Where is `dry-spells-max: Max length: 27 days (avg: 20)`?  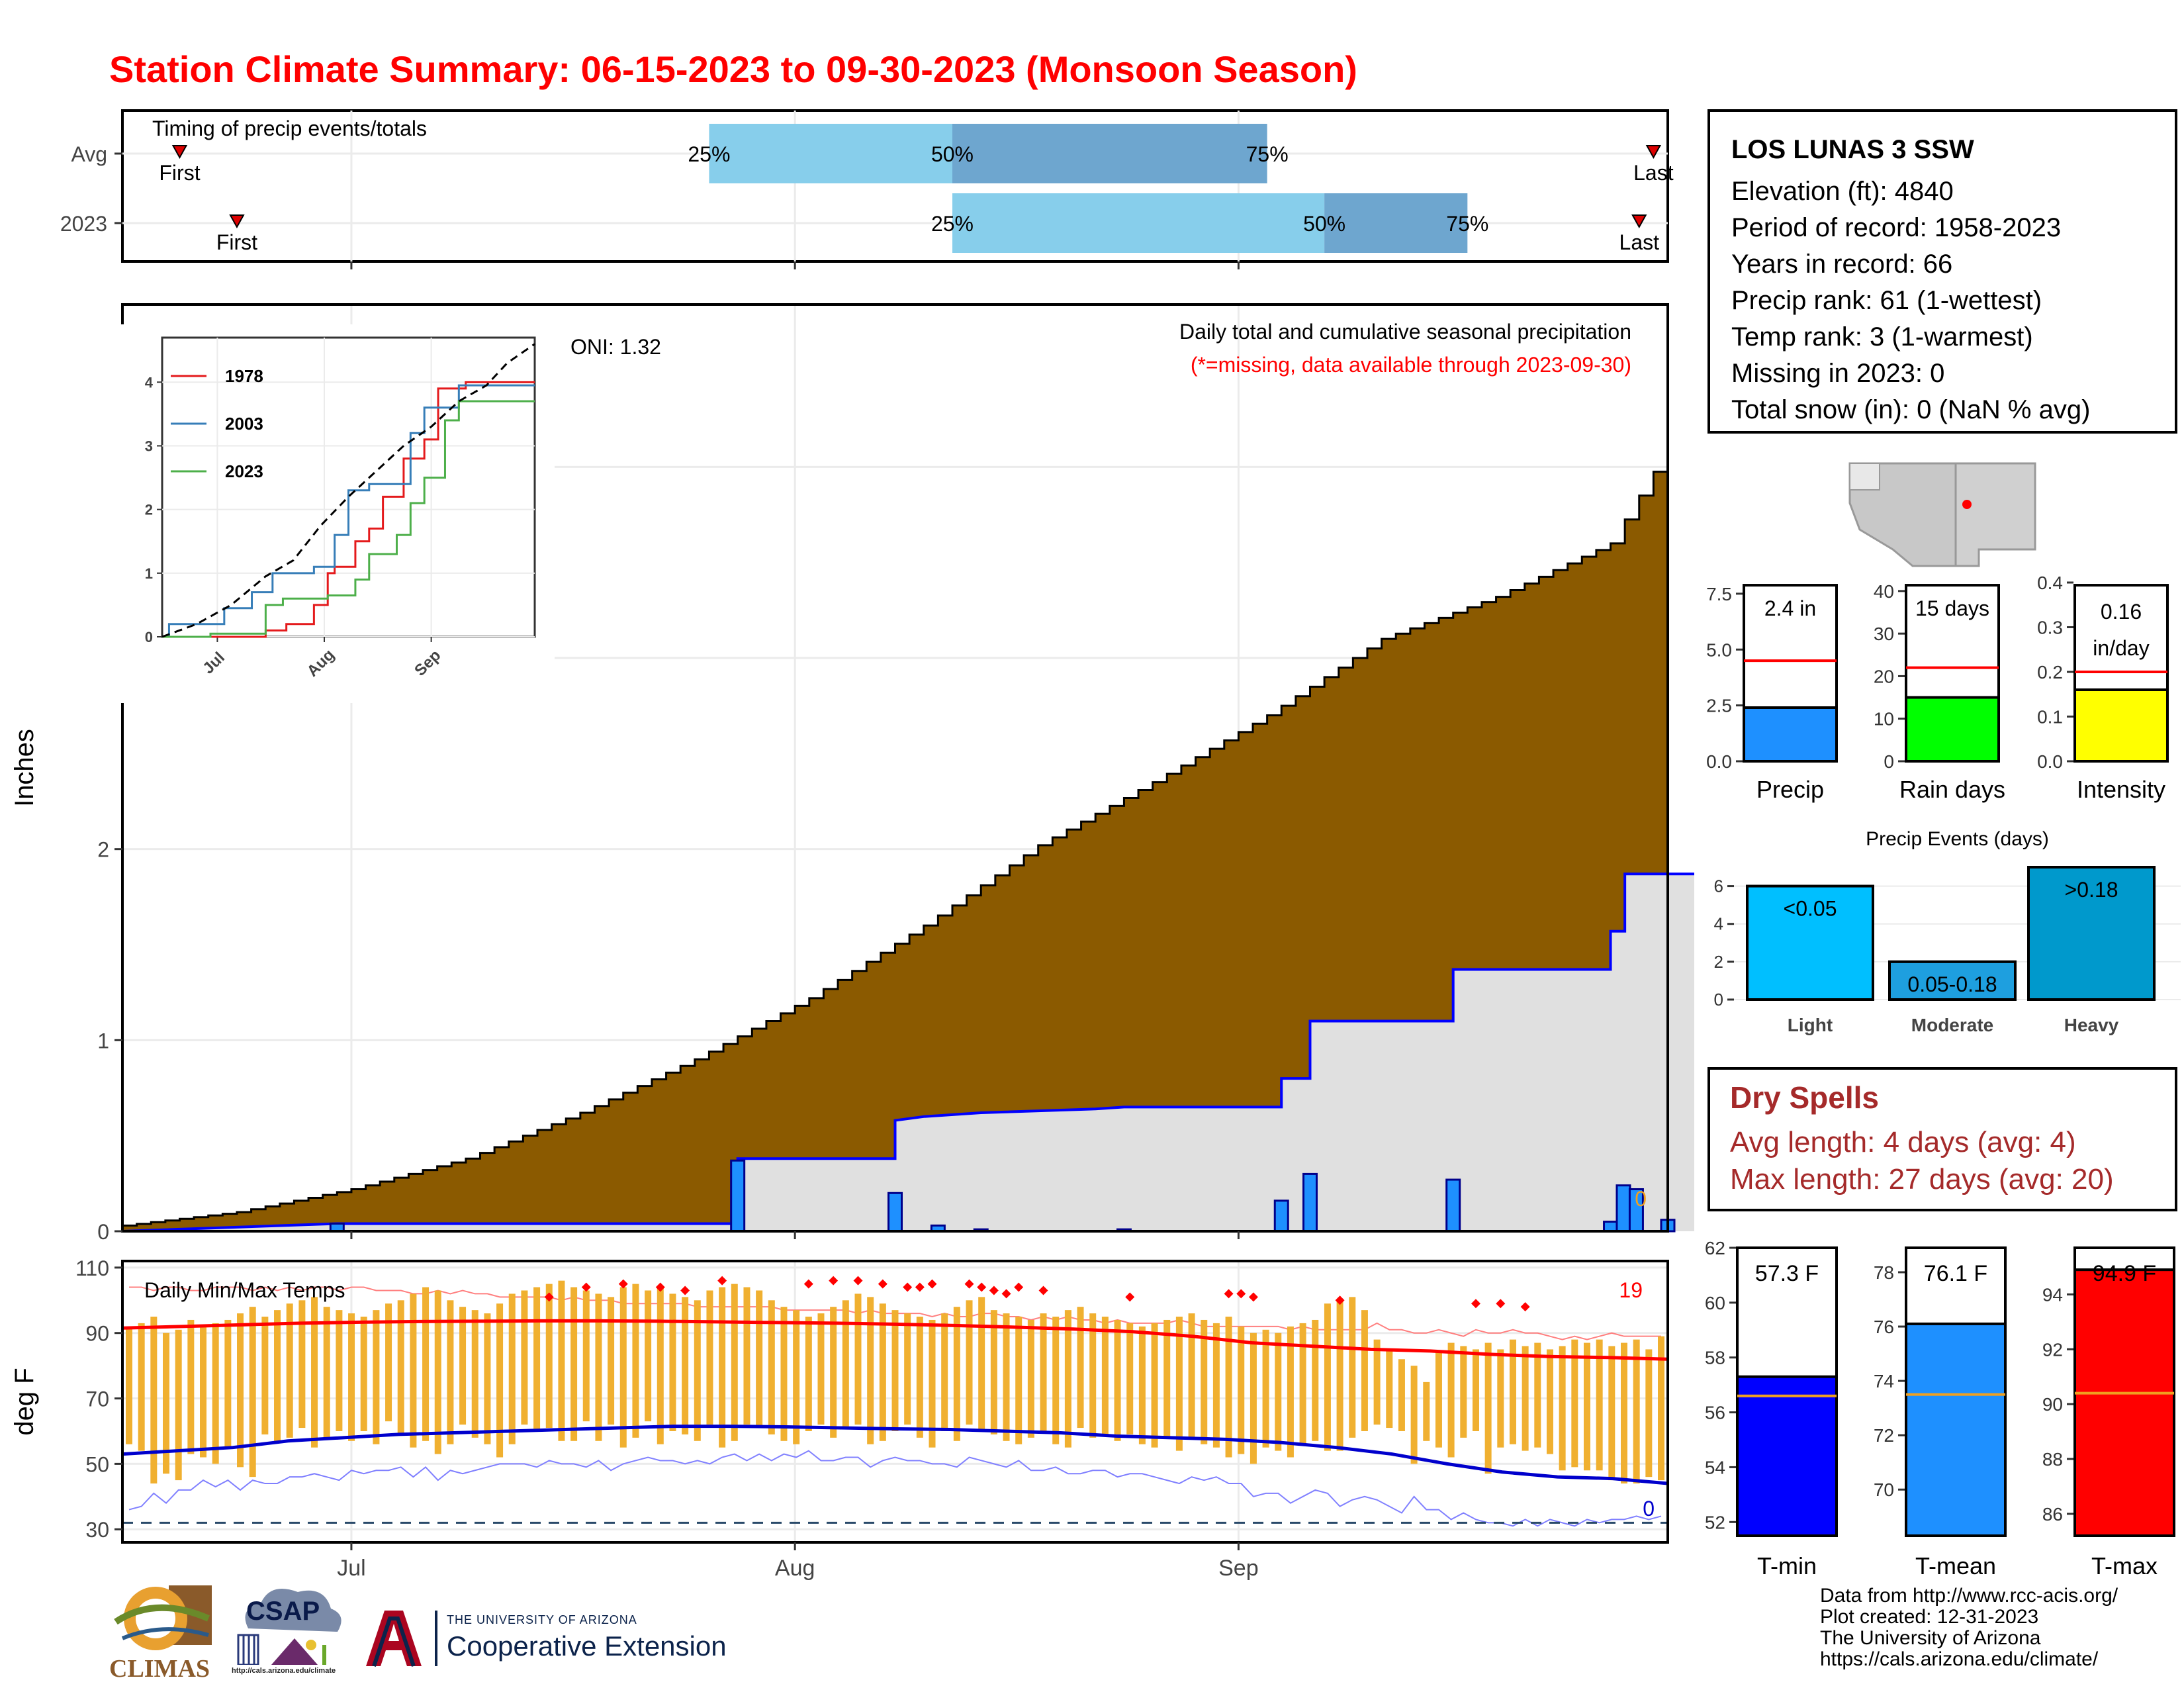 dry-spells-max: Max length: 27 days (avg: 20) is located at coordinates (1922, 1179).